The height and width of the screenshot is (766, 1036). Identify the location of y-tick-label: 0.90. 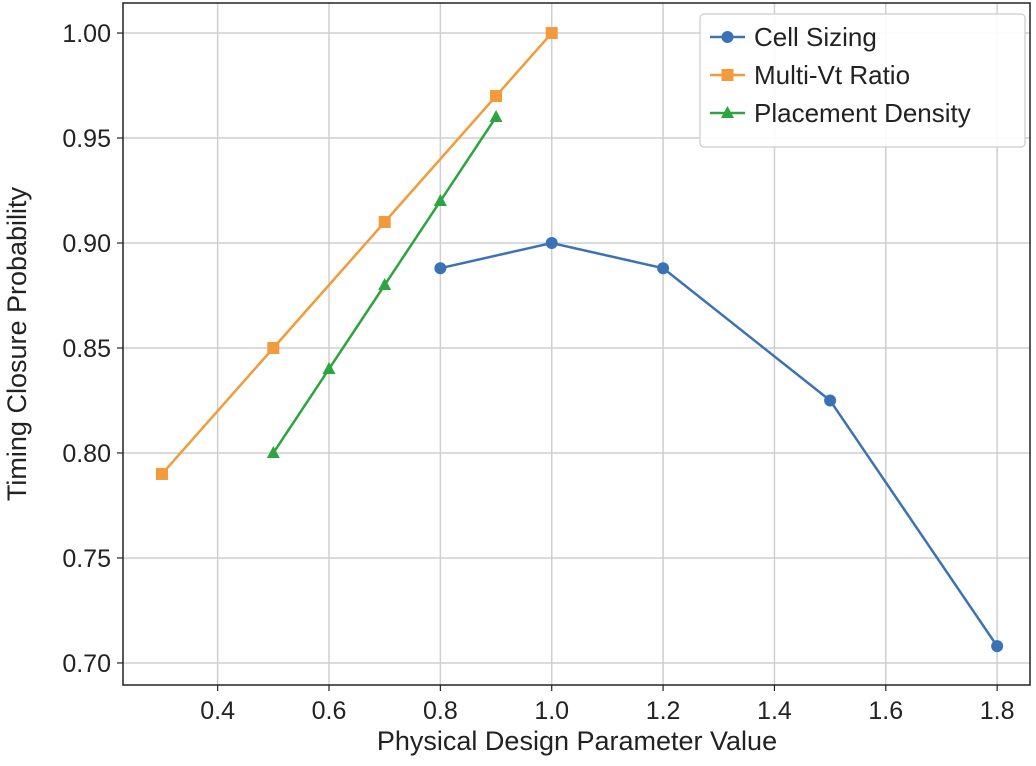
(86, 244).